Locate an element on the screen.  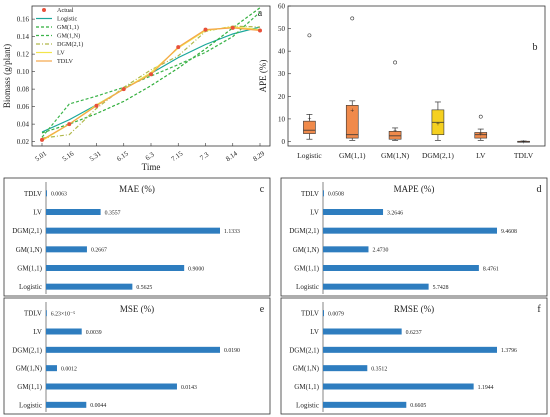
bar-value-label: 0.2667 is located at coordinates (99, 251).